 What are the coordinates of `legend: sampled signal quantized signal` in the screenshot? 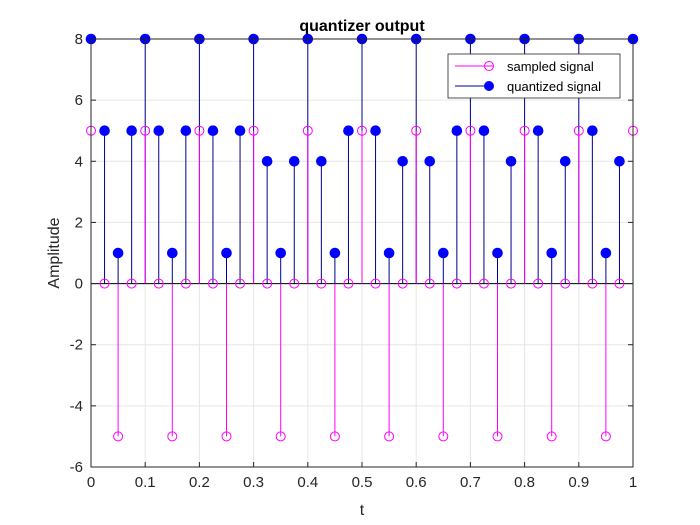 It's located at (534, 76).